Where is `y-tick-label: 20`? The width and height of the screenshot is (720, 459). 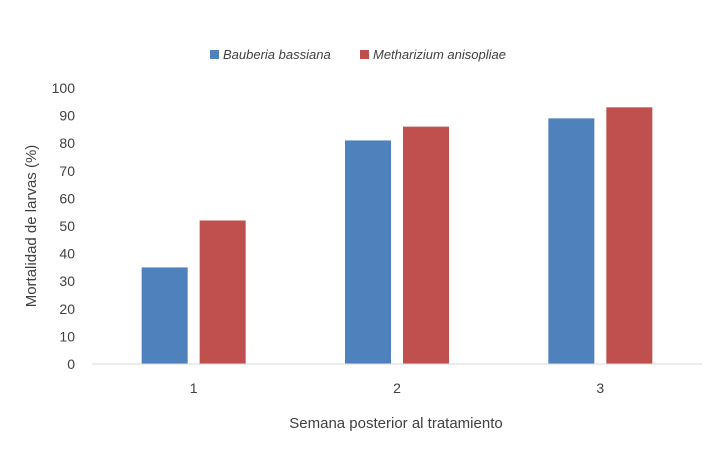
y-tick-label: 20 is located at coordinates (67, 309).